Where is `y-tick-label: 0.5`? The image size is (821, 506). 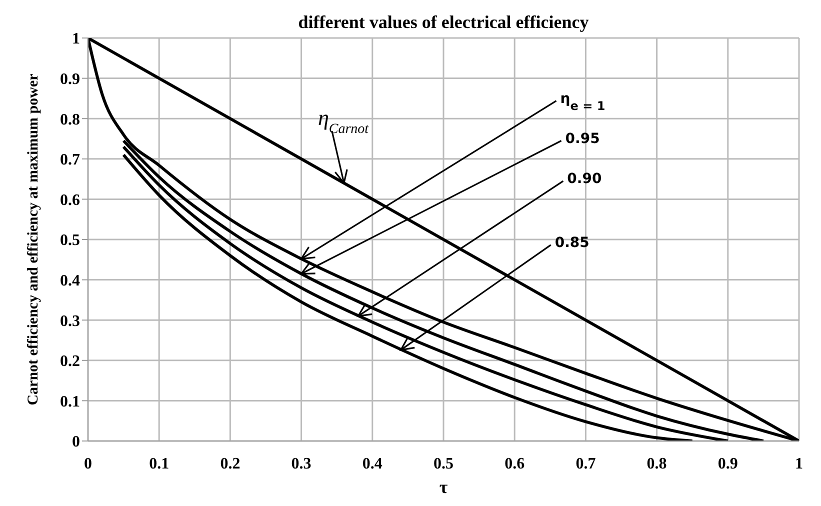
y-tick-label: 0.5 is located at coordinates (70, 241).